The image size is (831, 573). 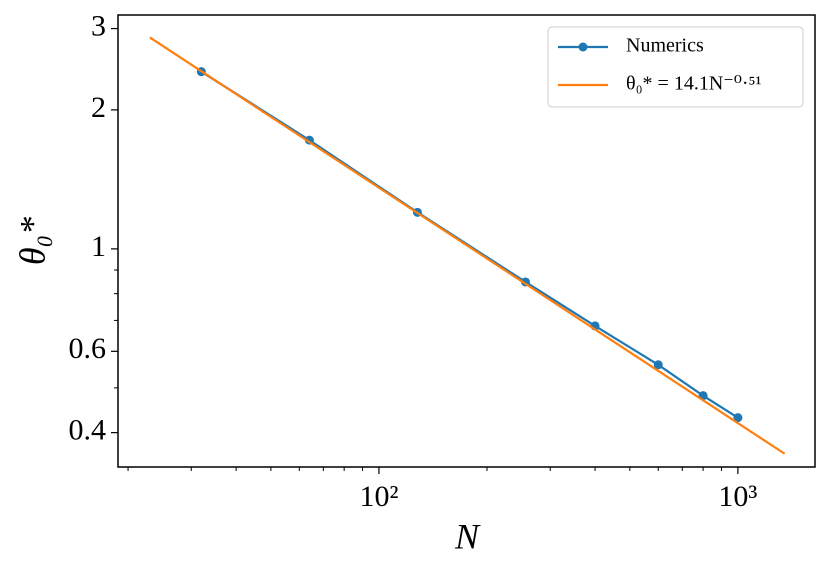 I want to click on y-tick-label: 0.4, so click(x=88, y=430).